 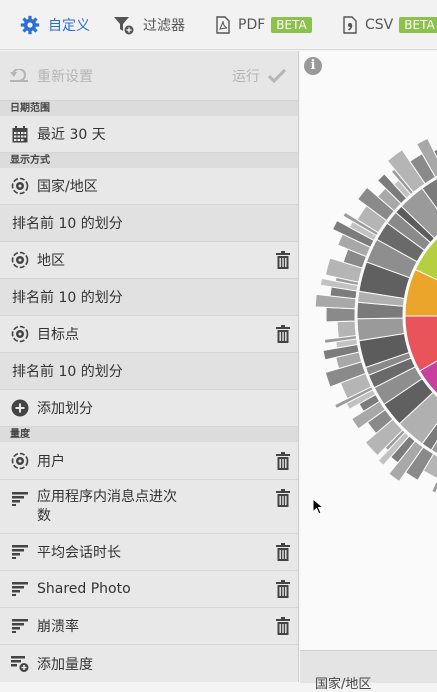 What do you see at coordinates (58, 335) in the screenshot?
I see `breakdown-label: 目标点` at bounding box center [58, 335].